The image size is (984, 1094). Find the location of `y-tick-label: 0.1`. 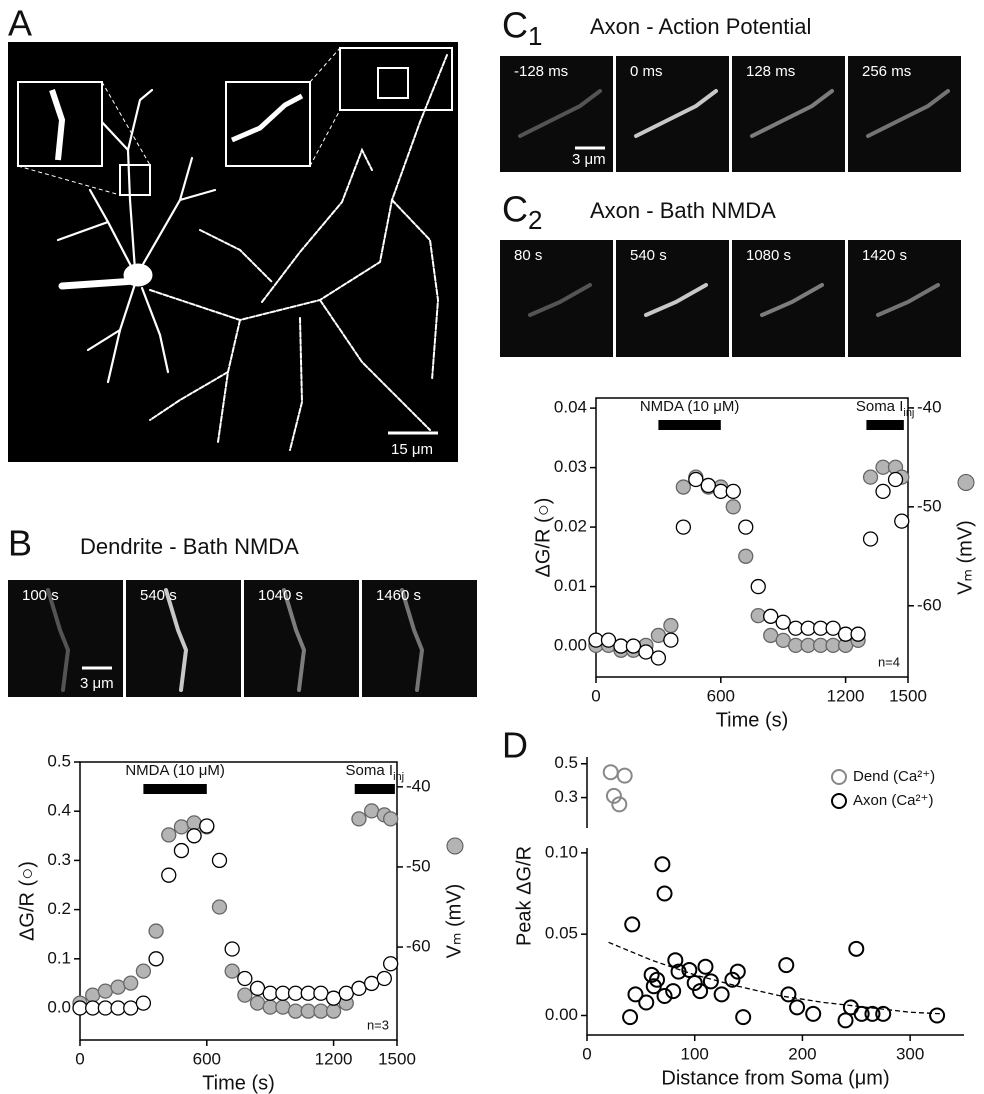

y-tick-label: 0.1 is located at coordinates (59, 957).